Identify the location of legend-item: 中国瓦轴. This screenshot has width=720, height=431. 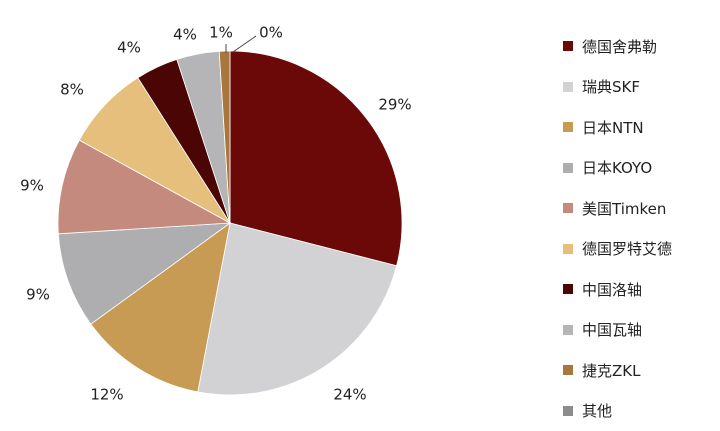
(638, 330).